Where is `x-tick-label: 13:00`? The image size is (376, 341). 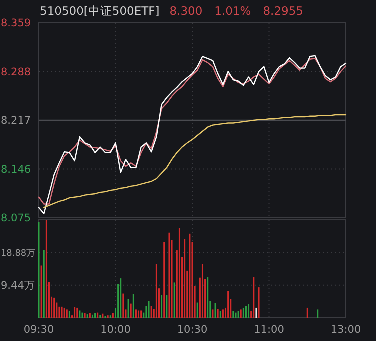 x-tick-label: 13:00 is located at coordinates (346, 330).